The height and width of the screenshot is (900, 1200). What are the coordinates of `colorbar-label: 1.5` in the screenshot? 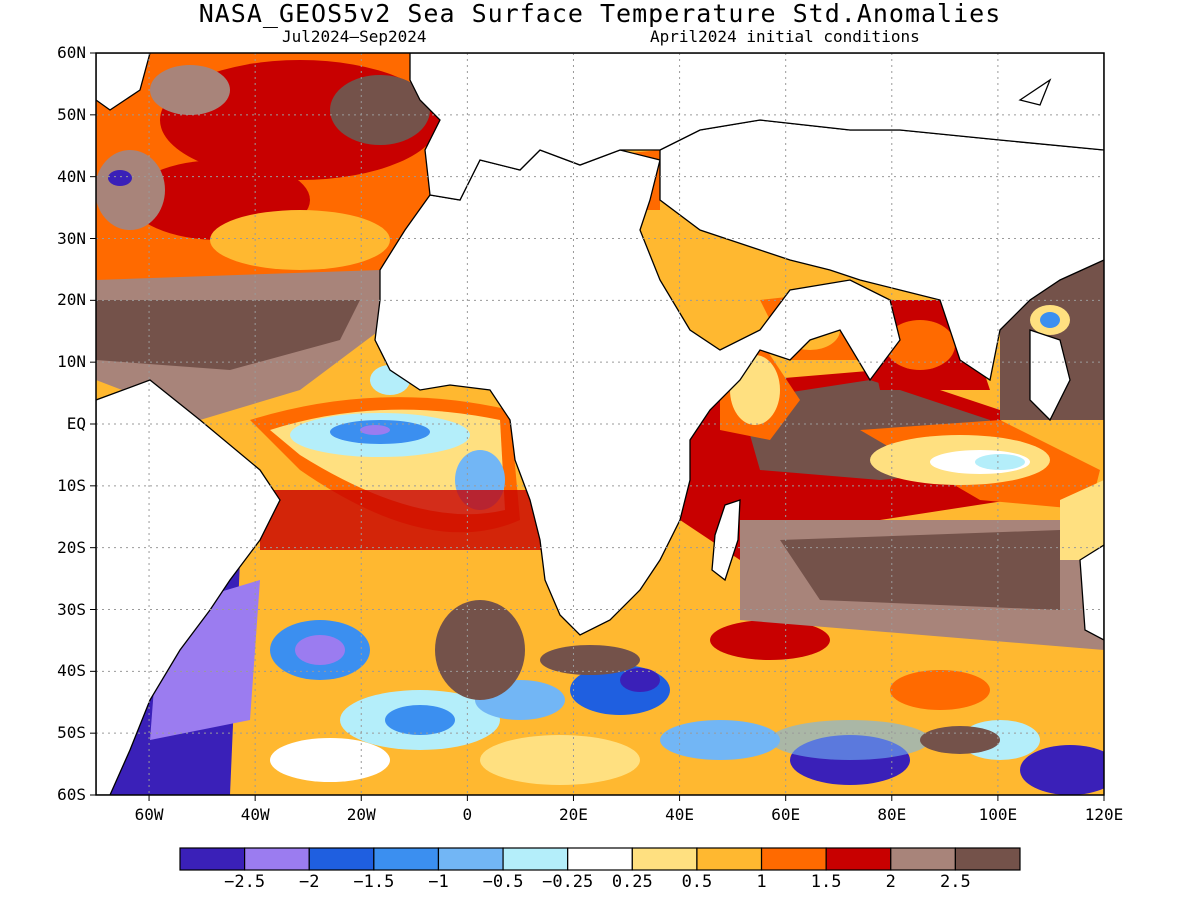 It's located at (826, 882).